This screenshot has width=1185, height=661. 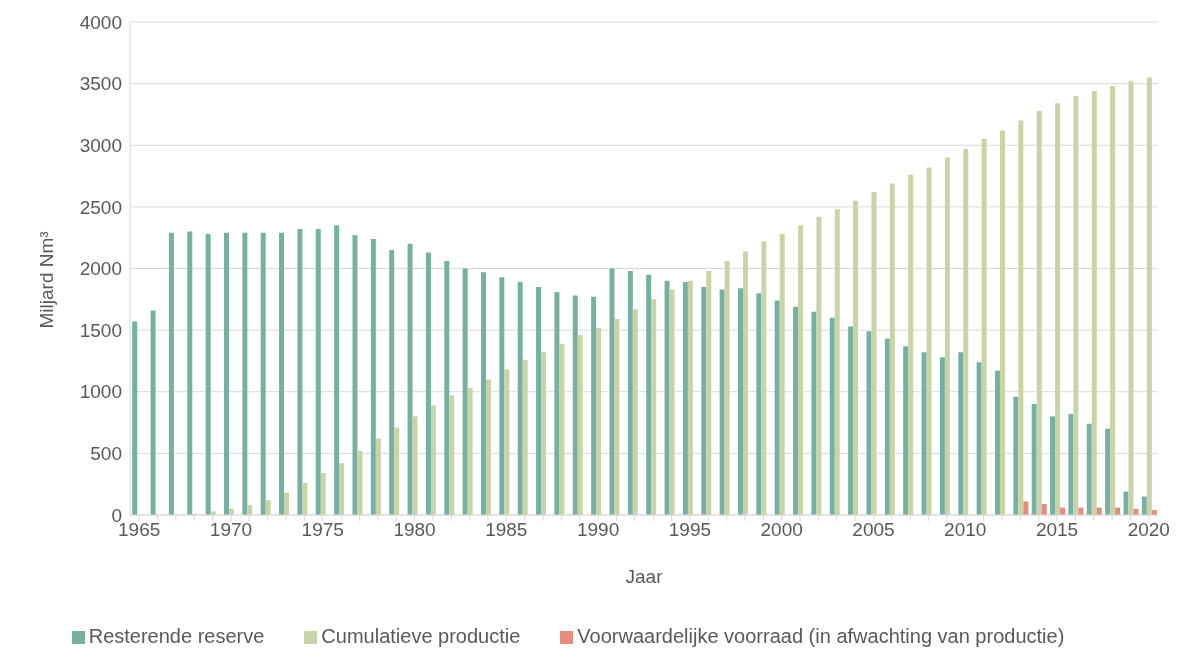 What do you see at coordinates (100, 330) in the screenshot?
I see `y-tick-label: 1500` at bounding box center [100, 330].